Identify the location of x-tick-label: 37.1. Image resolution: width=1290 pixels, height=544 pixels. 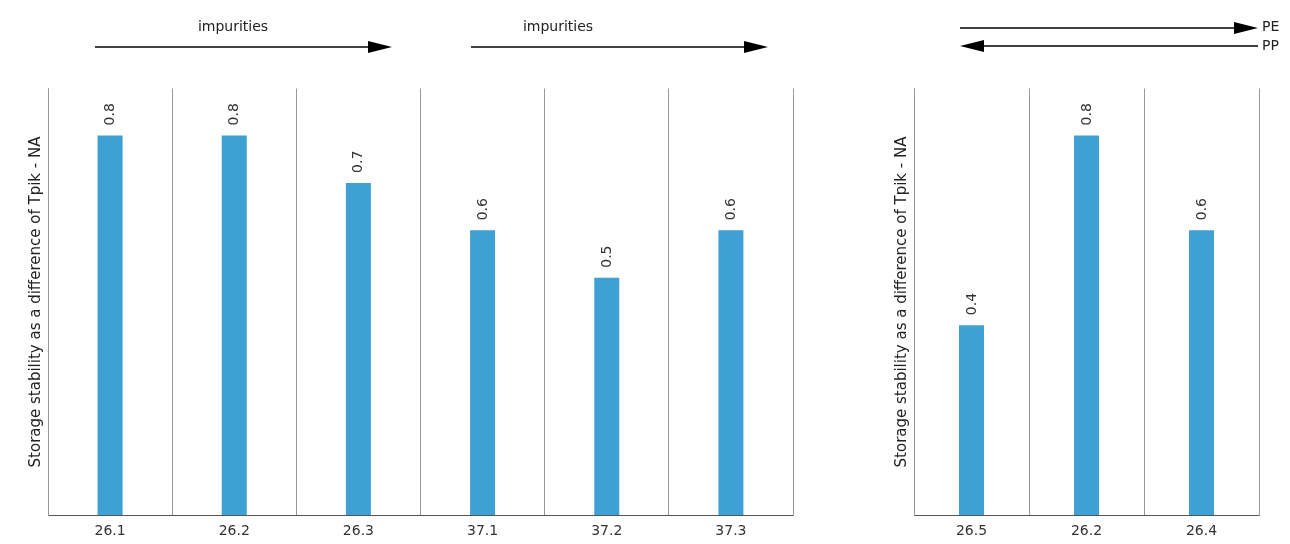
(483, 529).